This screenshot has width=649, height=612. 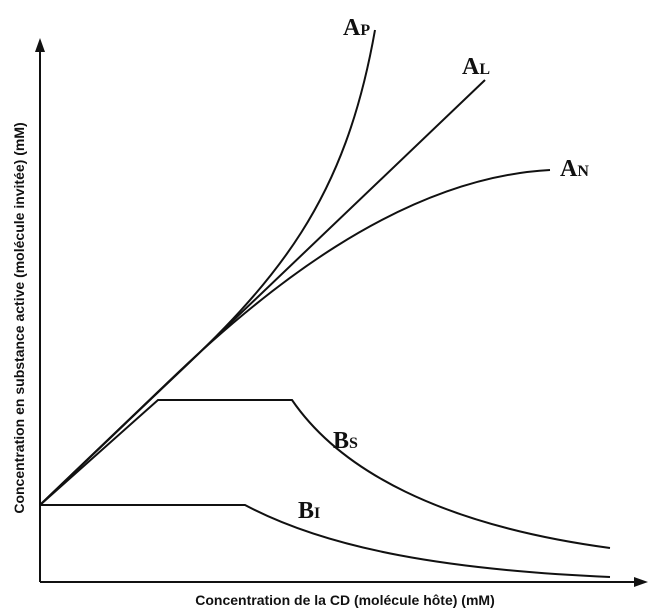 I want to click on curve-label: BI, so click(x=309, y=511).